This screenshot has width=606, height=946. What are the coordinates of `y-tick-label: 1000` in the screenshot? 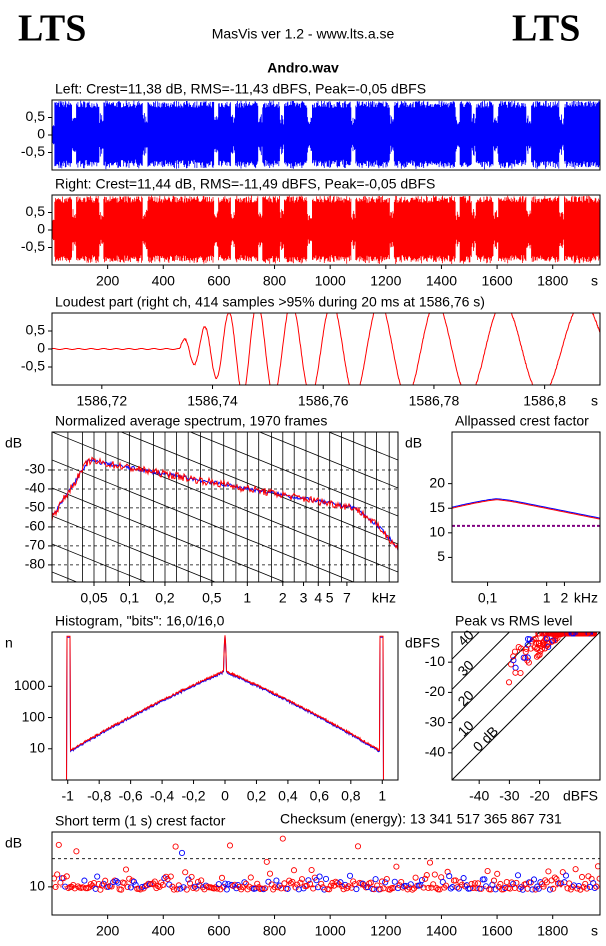 It's located at (29, 685).